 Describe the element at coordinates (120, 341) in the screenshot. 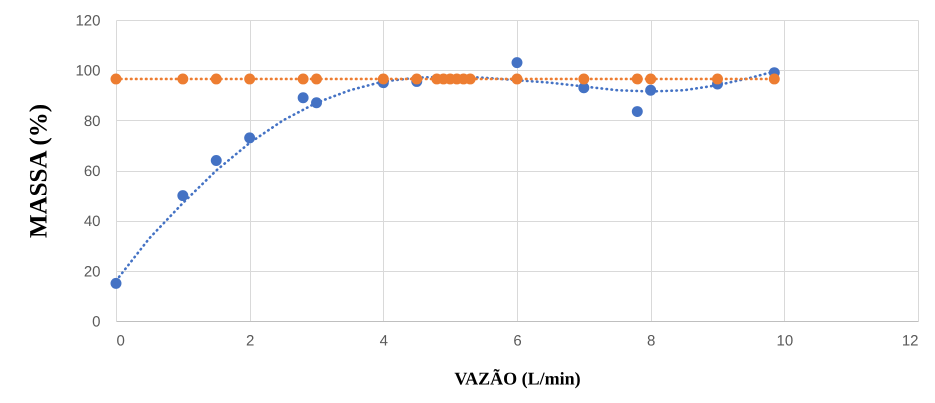

I see `x-tick-label: 0` at that location.